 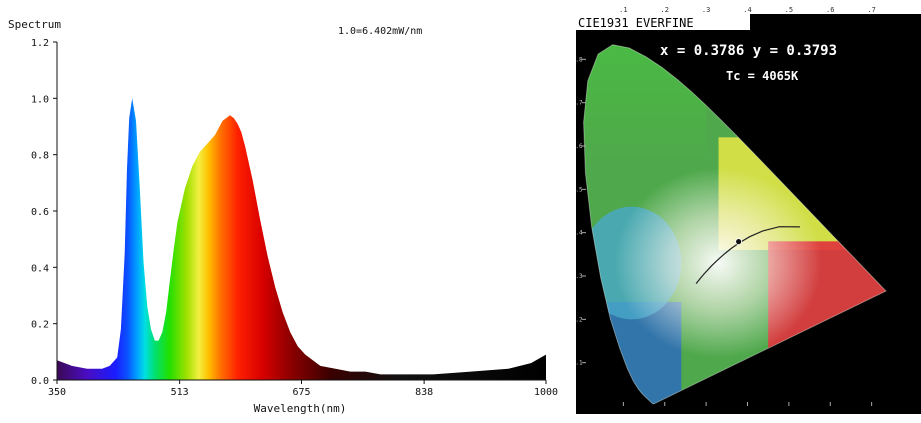 What do you see at coordinates (40, 268) in the screenshot?
I see `y-tick-label: 0.4` at bounding box center [40, 268].